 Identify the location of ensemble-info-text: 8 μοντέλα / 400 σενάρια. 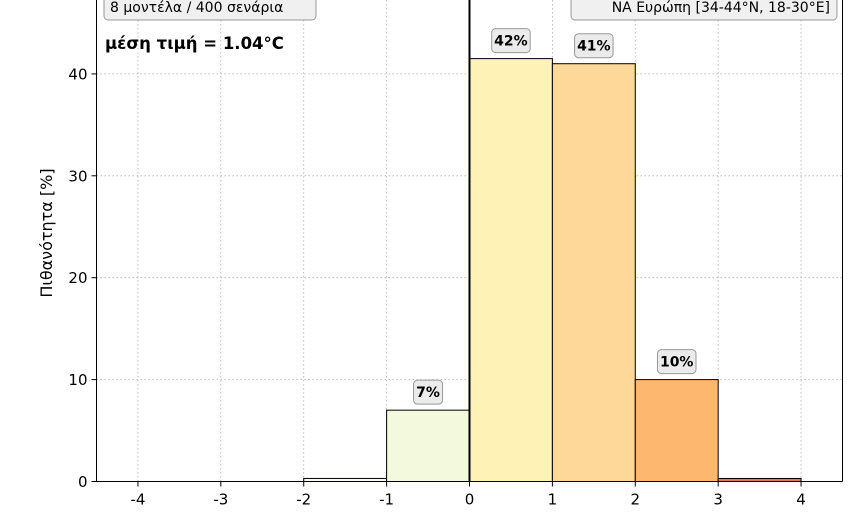
(196, 8).